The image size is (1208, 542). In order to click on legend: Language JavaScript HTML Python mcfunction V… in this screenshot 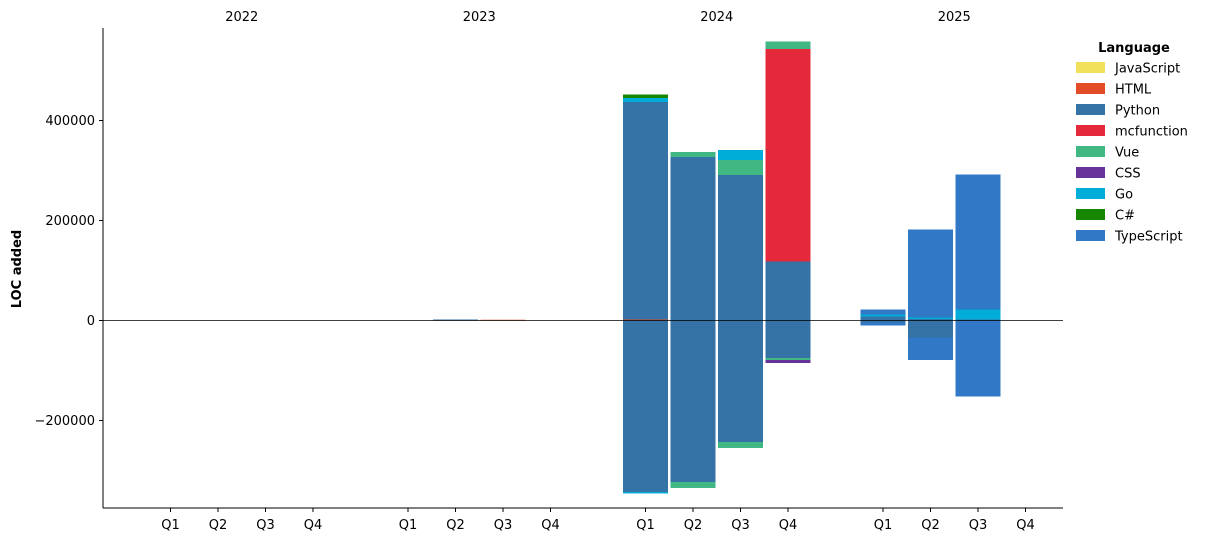, I will do `click(1132, 143)`.